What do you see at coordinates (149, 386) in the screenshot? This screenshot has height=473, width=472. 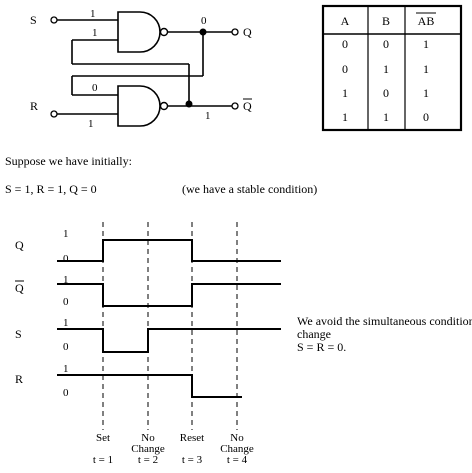 I see `wave-r` at bounding box center [149, 386].